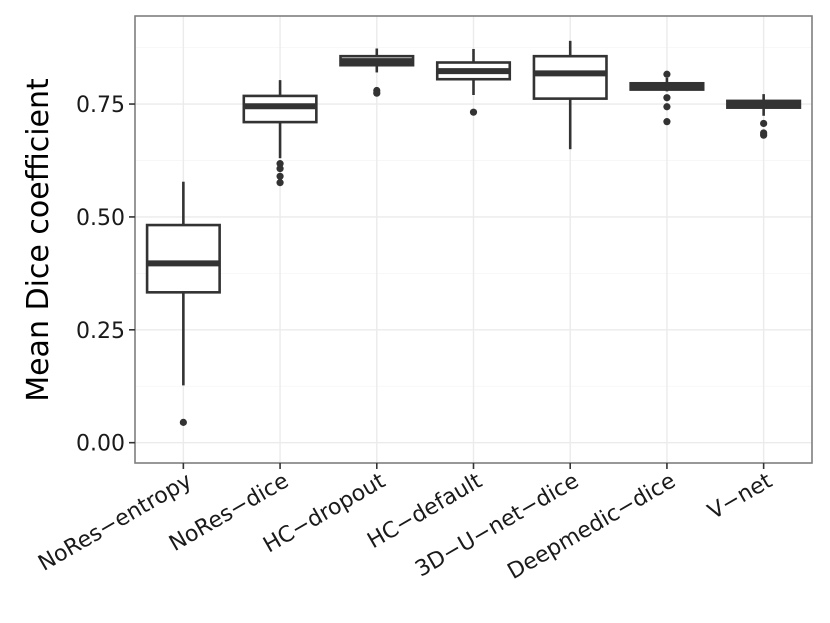 The height and width of the screenshot is (623, 830). Describe the element at coordinates (105, 275) in the screenshot. I see `y-axis: 0.00 0.25 0.50 0.75` at that location.